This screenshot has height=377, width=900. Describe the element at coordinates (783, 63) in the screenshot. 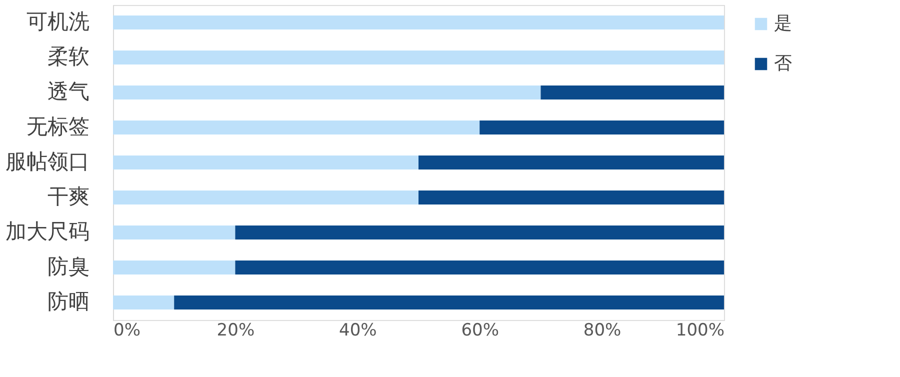

I see `legend-label: 否` at that location.